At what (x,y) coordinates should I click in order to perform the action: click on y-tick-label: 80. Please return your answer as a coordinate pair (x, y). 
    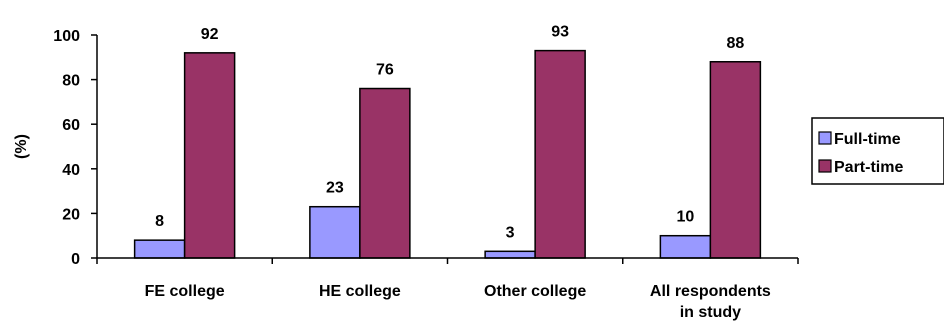
    Looking at the image, I should click on (71, 81).